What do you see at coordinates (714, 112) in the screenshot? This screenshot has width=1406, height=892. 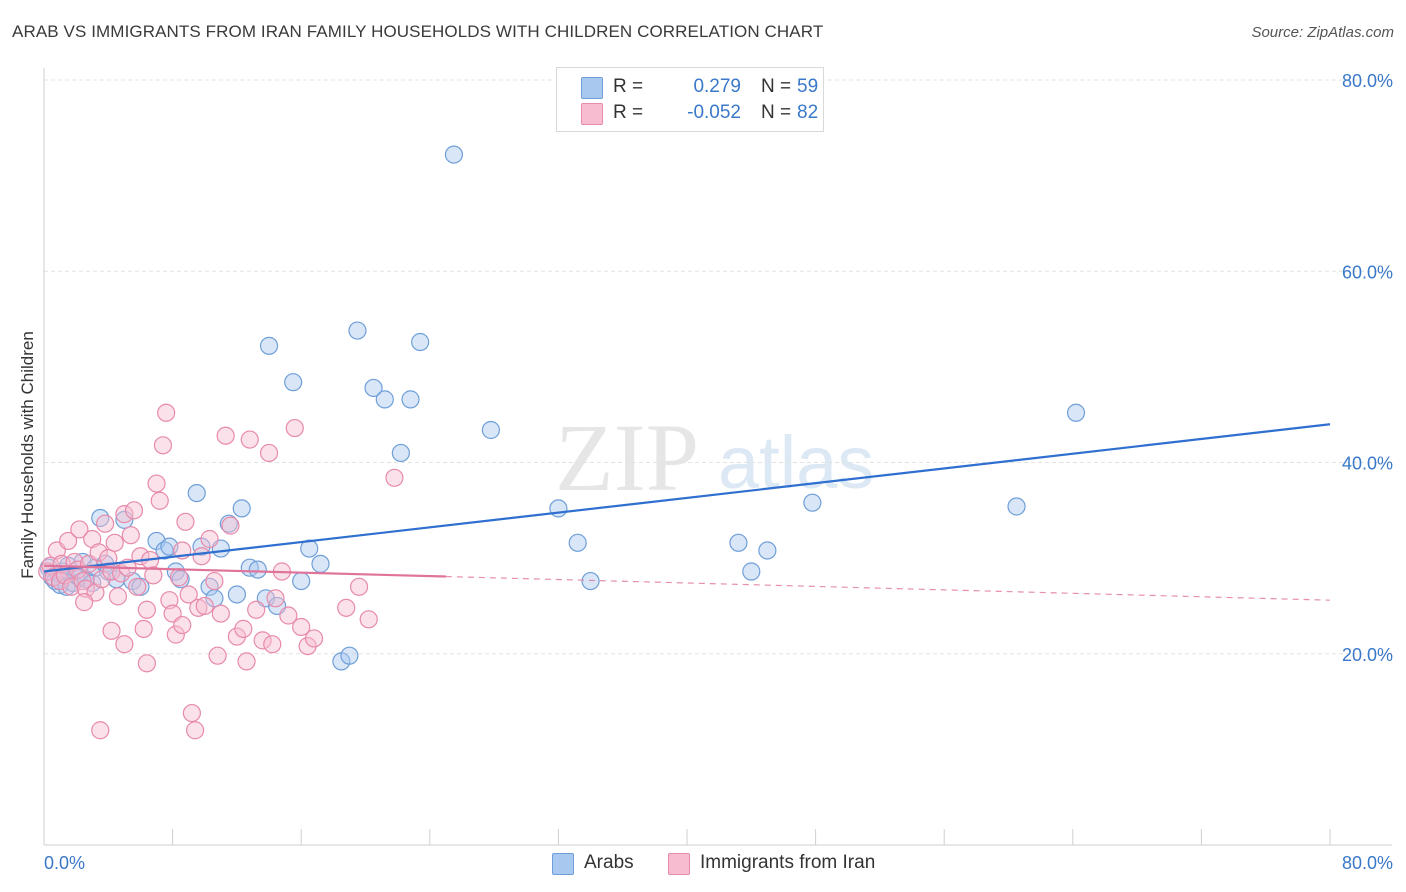 I see `legend-r-value: -0.052` at bounding box center [714, 112].